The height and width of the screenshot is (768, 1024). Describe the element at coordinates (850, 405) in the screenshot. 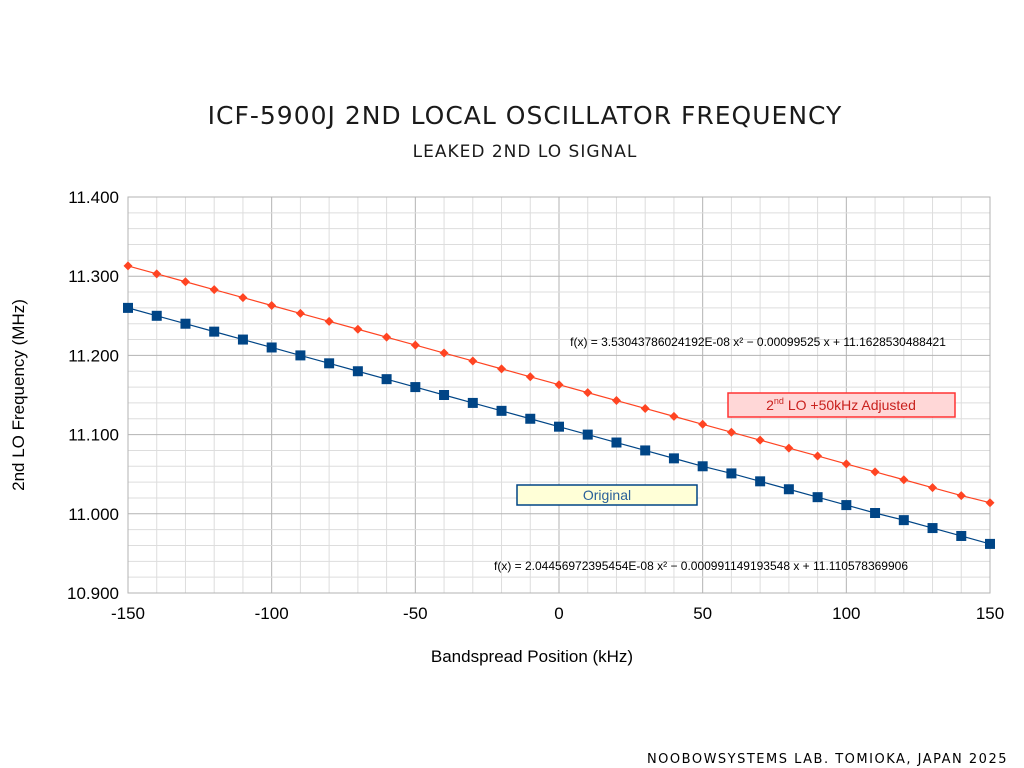

I see `label-adjusted-rest: LO +50kHz Adjusted` at that location.